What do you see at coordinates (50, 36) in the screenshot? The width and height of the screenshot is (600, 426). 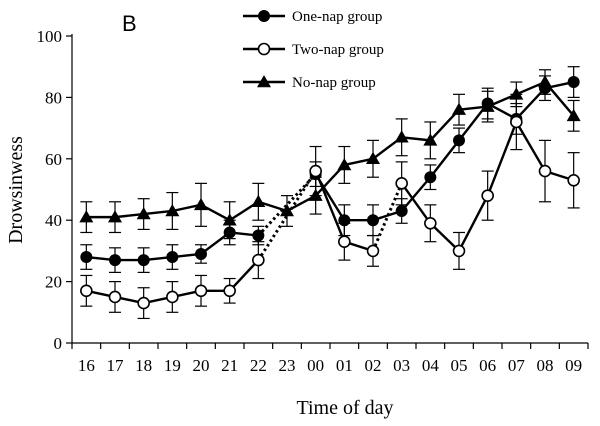 I see `y-tick-label: 100` at bounding box center [50, 36].